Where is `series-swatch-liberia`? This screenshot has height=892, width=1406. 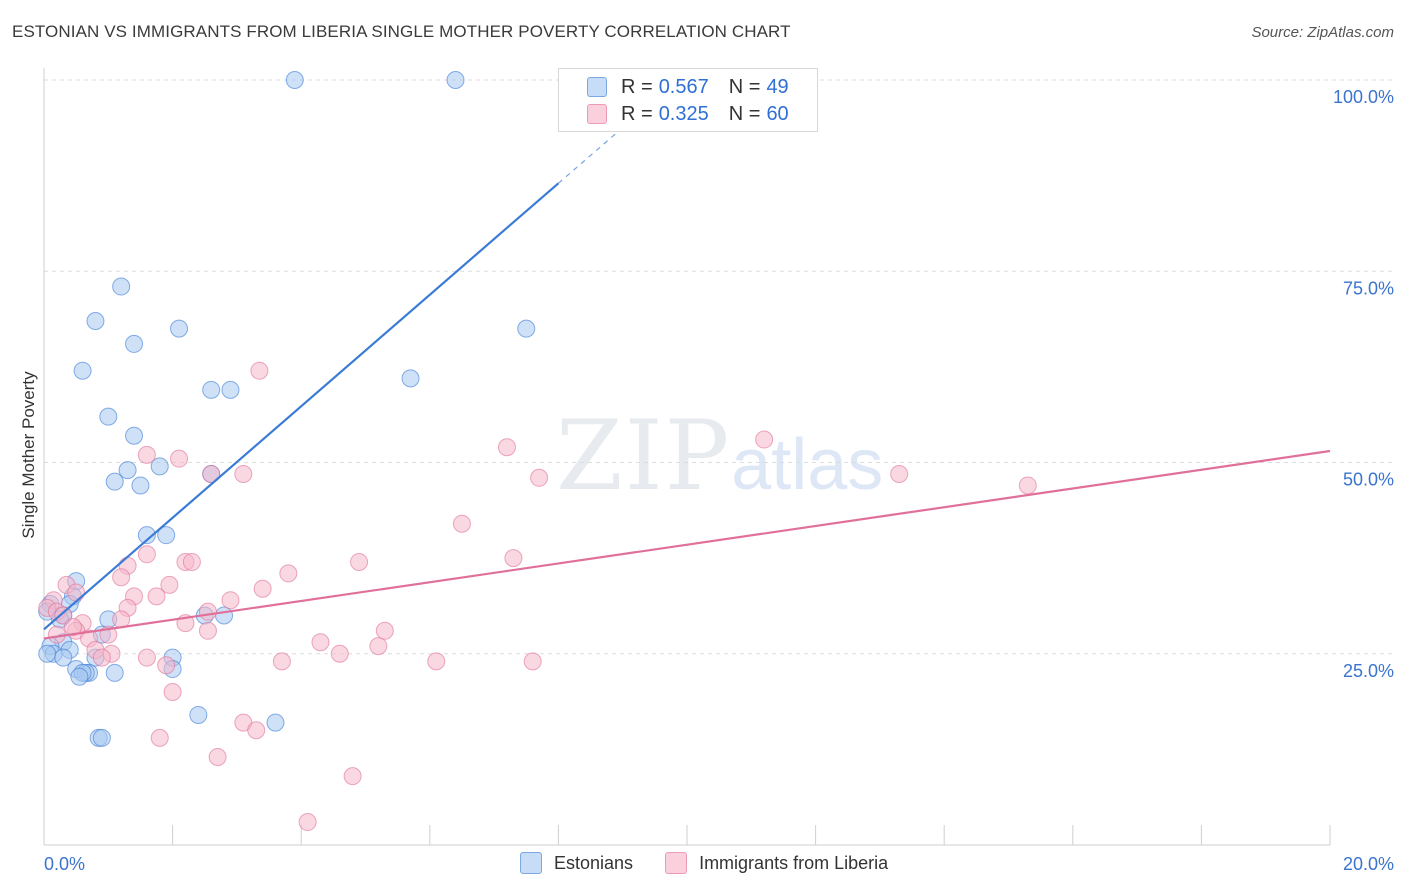
series-swatch-liberia is located at coordinates (676, 863).